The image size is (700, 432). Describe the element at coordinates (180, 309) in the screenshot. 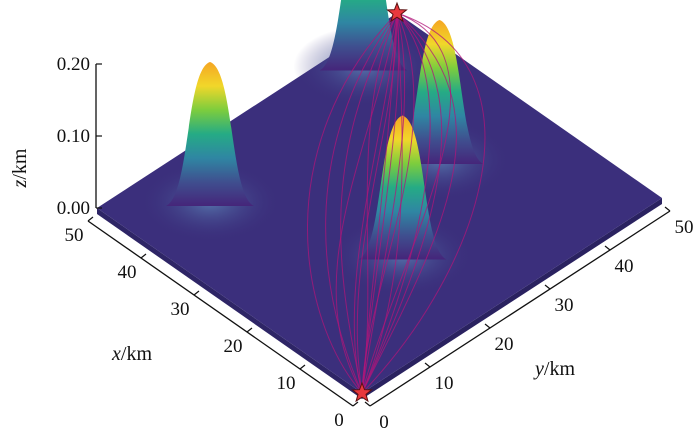

I see `x-tick-label: 30` at that location.